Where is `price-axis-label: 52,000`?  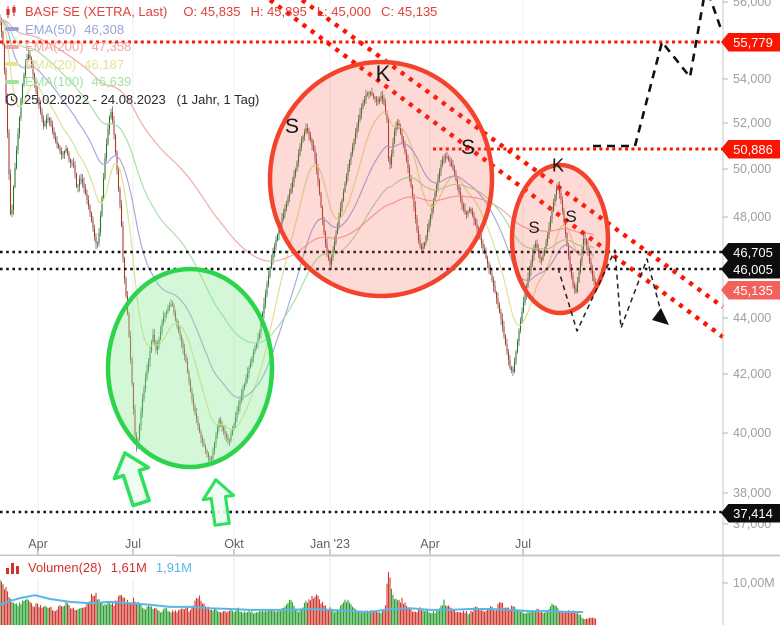 price-axis-label: 52,000 is located at coordinates (752, 123).